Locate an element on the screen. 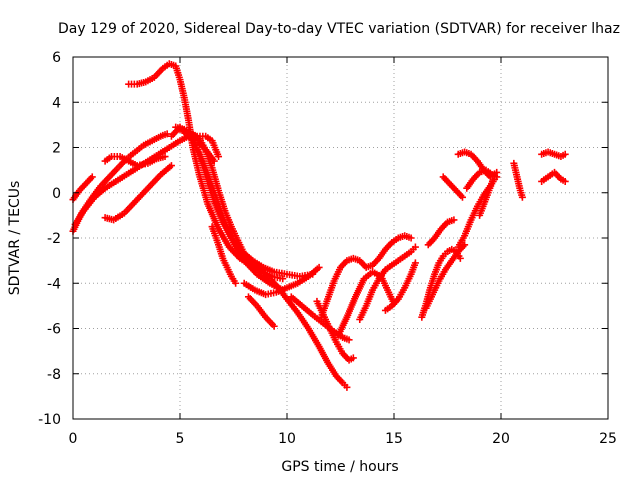 Image resolution: width=640 pixels, height=480 pixels. y-tick-label: -10 is located at coordinates (49, 420).